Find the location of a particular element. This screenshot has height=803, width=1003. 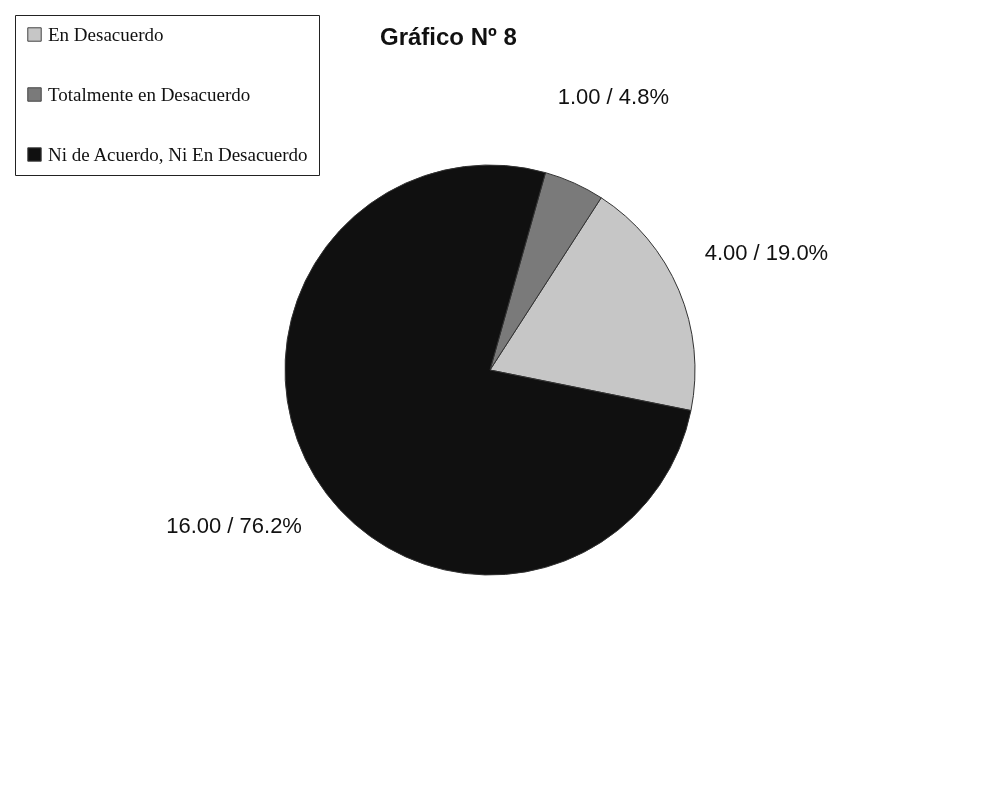

data-label: 16.00 / 76.2% is located at coordinates (234, 526).